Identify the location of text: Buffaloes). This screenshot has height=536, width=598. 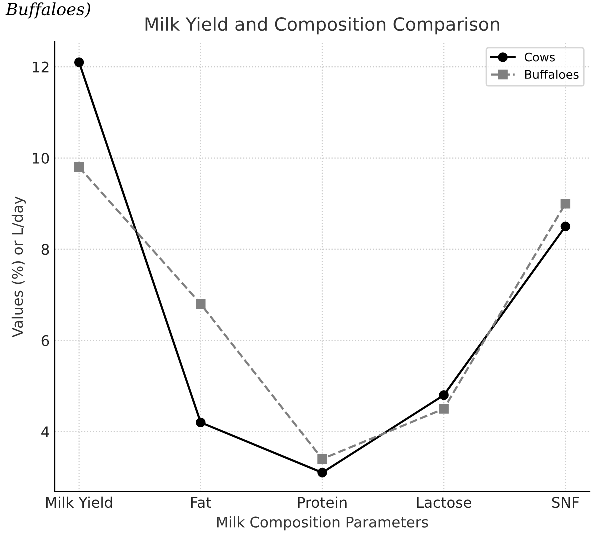
(48, 10).